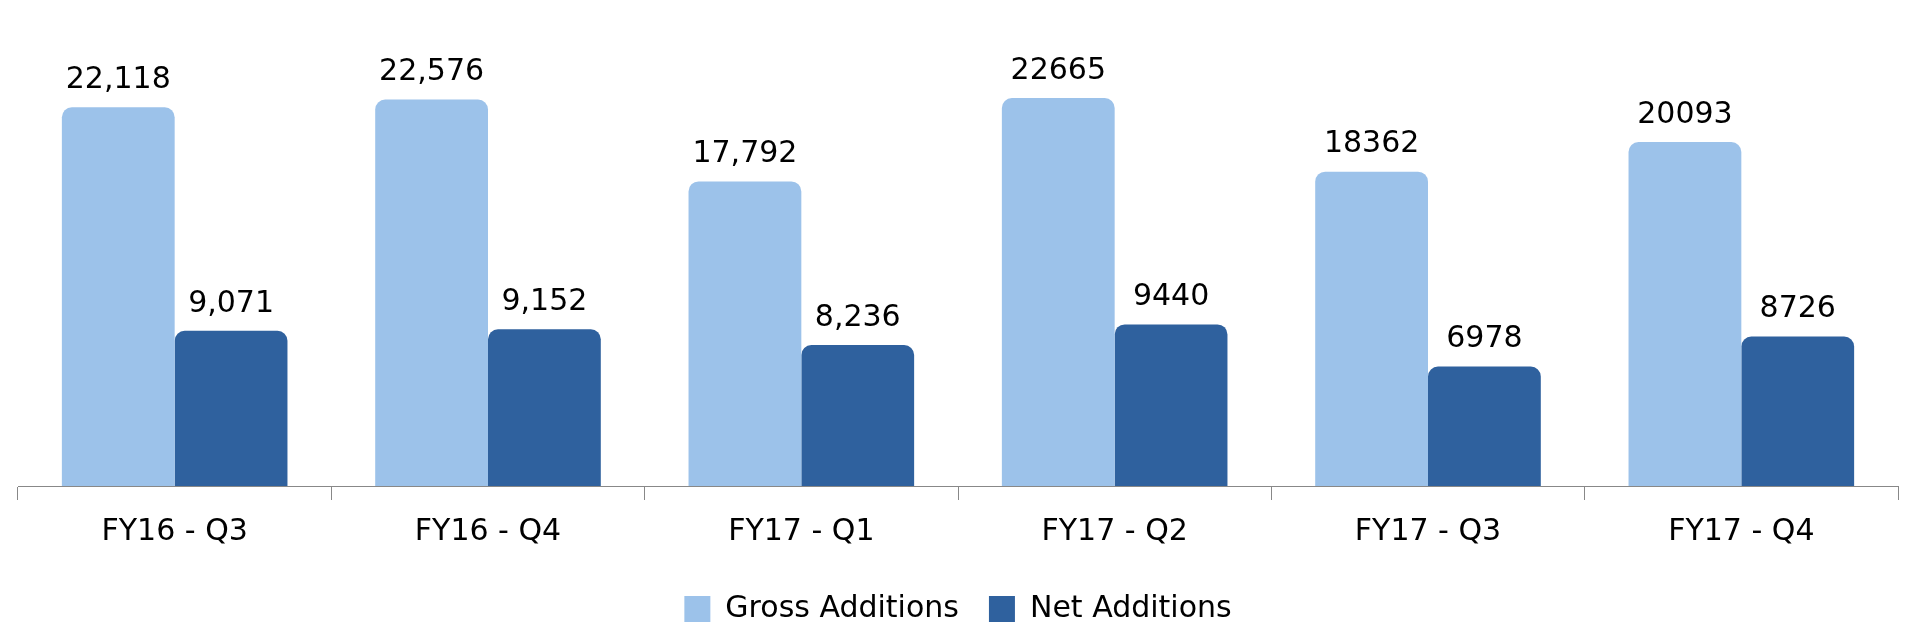 This screenshot has width=1921, height=644. I want to click on x-tick-label: FY17 - Q1, so click(801, 529).